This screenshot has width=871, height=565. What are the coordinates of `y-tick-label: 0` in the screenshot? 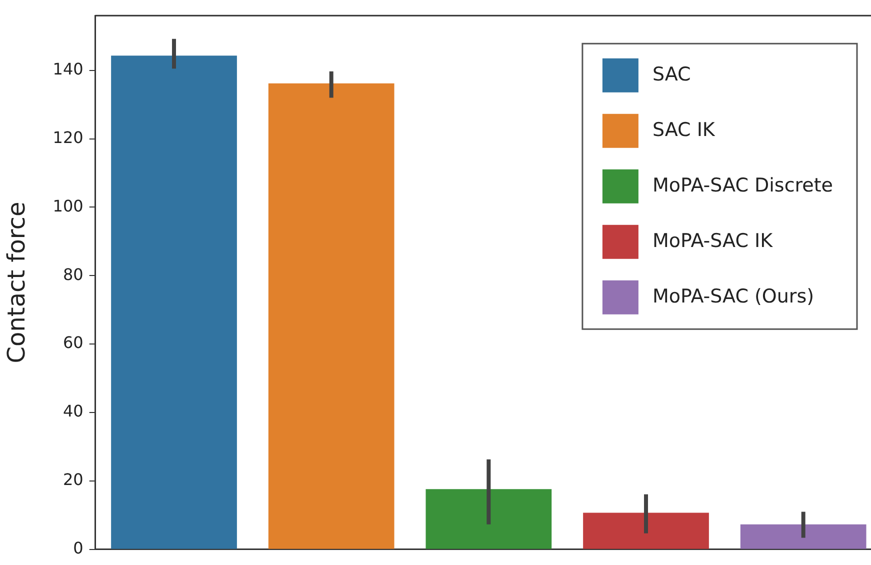 It's located at (78, 548).